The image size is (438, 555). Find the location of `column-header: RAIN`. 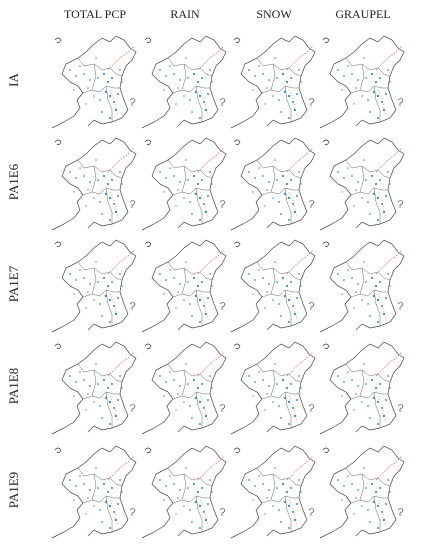

column-header: RAIN is located at coordinates (185, 14).